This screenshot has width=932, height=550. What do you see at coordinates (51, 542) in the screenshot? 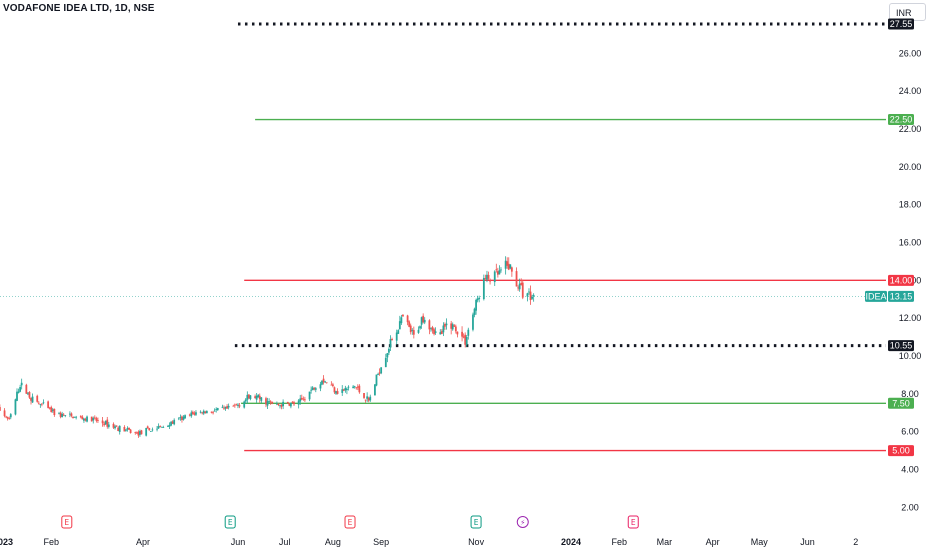
I see `x-tick-label: Feb` at bounding box center [51, 542].